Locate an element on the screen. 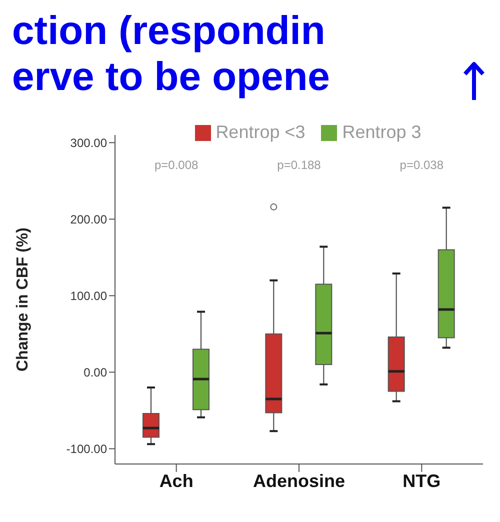 This screenshot has width=500, height=522. y-tick-label: 0.00 is located at coordinates (96, 372).